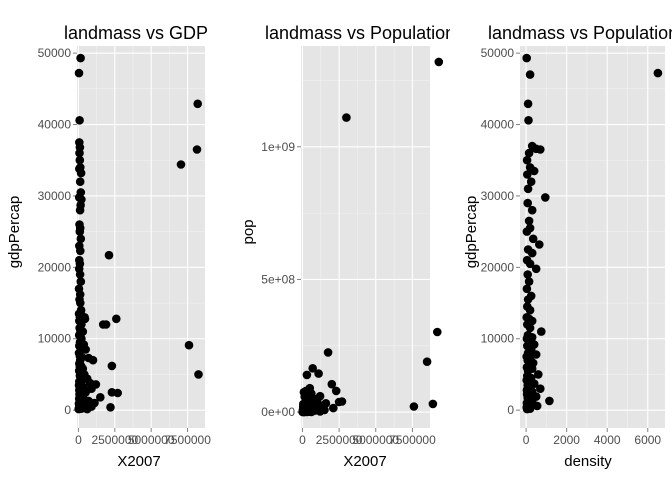 The image size is (672, 480). What do you see at coordinates (114, 440) in the screenshot?
I see `x-tick-label: 2500000` at bounding box center [114, 440].